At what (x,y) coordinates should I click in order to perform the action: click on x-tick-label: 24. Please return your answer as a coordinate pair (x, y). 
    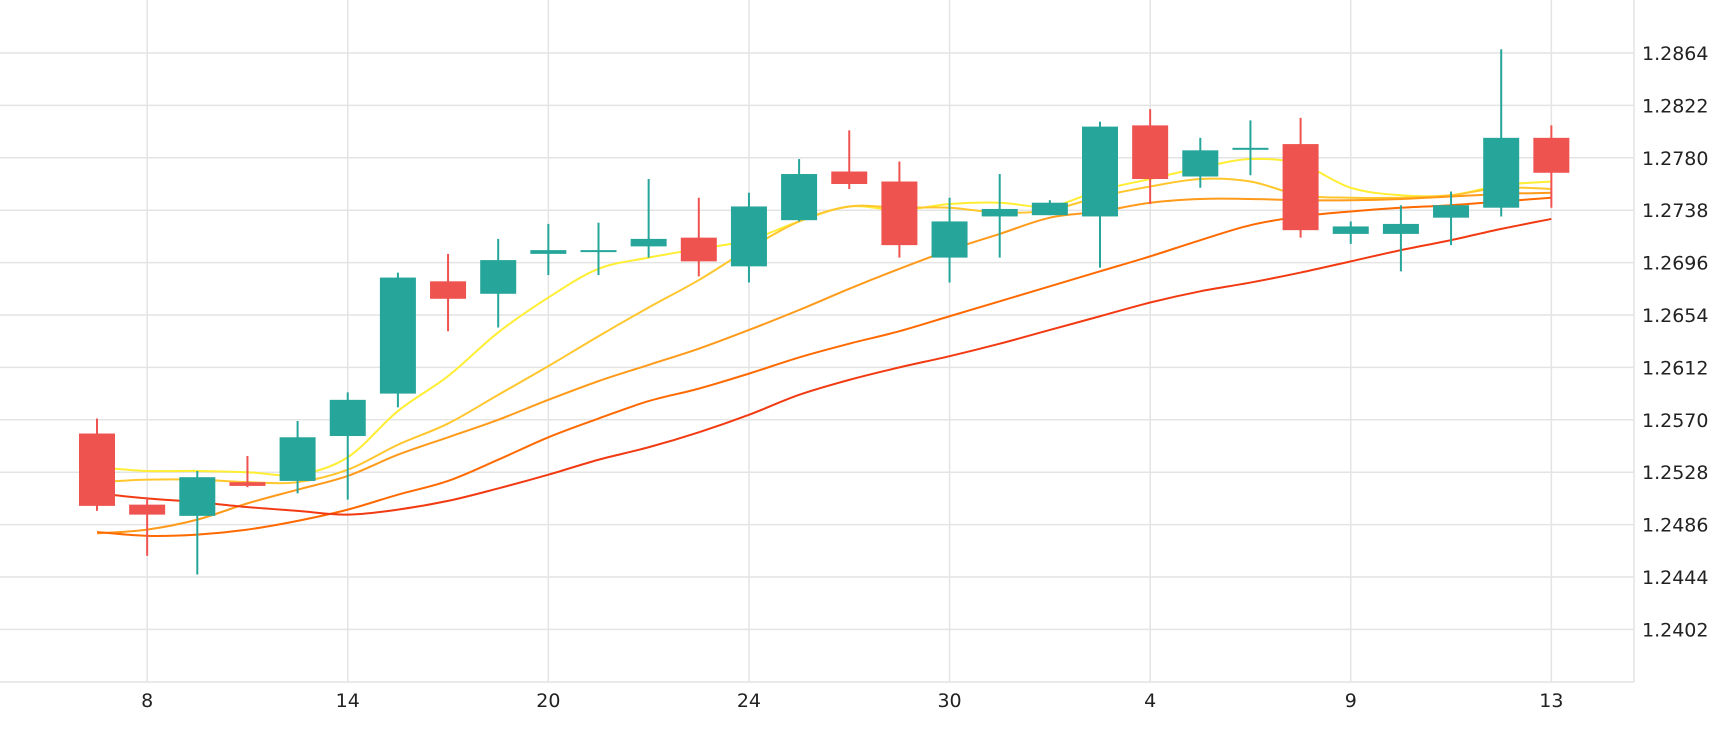
    Looking at the image, I should click on (749, 701).